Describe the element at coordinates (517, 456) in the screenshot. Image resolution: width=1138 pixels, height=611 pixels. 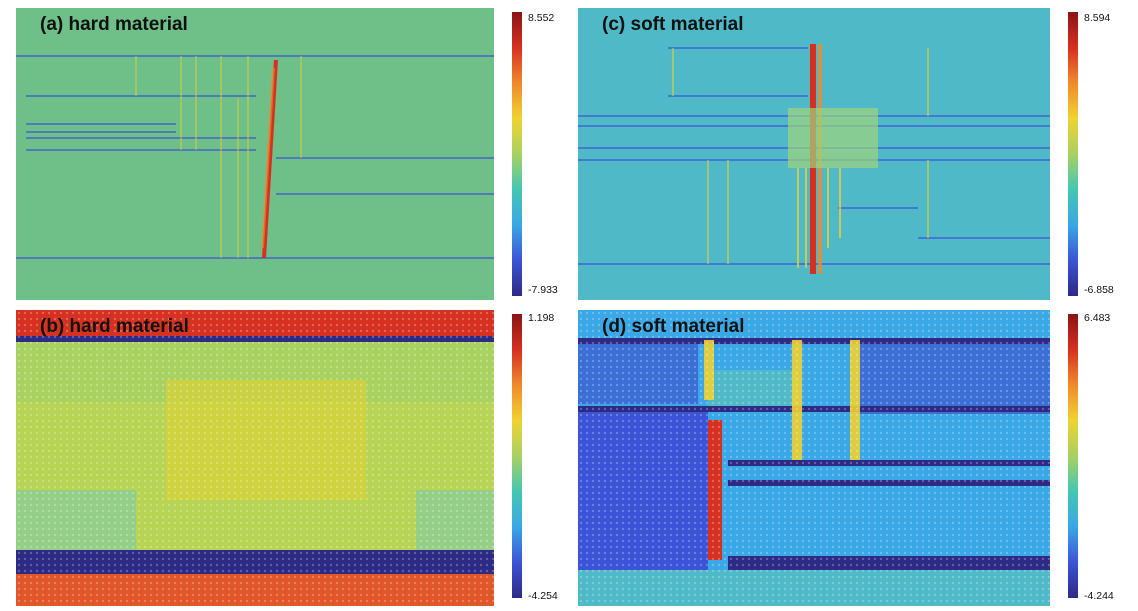
I see `panel-b-colorbar` at that location.